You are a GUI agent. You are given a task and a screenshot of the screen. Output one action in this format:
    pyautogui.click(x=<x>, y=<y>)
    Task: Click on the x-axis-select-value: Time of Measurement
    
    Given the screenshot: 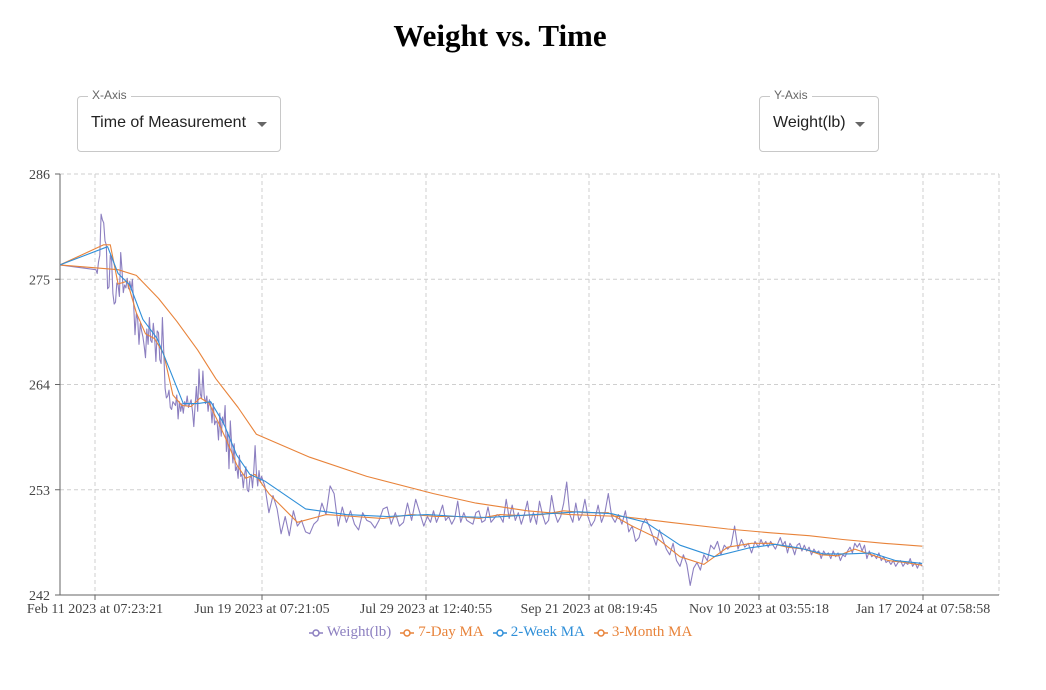 What is the action you would take?
    pyautogui.click(x=169, y=122)
    